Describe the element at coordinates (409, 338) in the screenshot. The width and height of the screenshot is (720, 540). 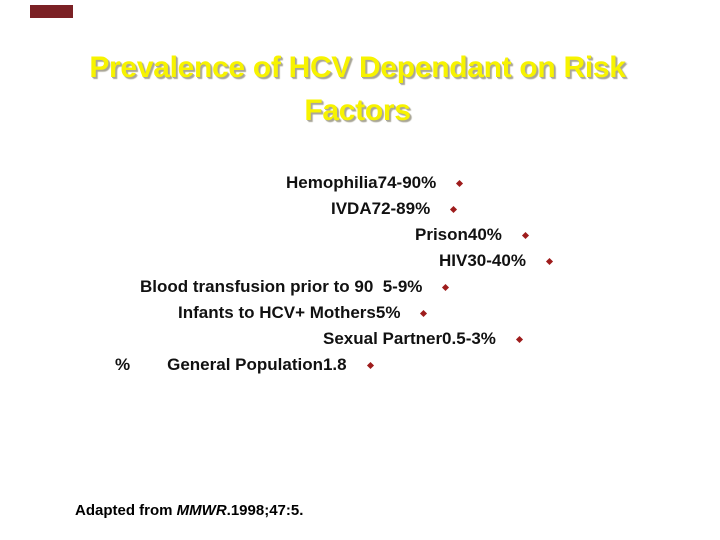
I see `list-item-text: Sexual Partner0.5-3%` at that location.